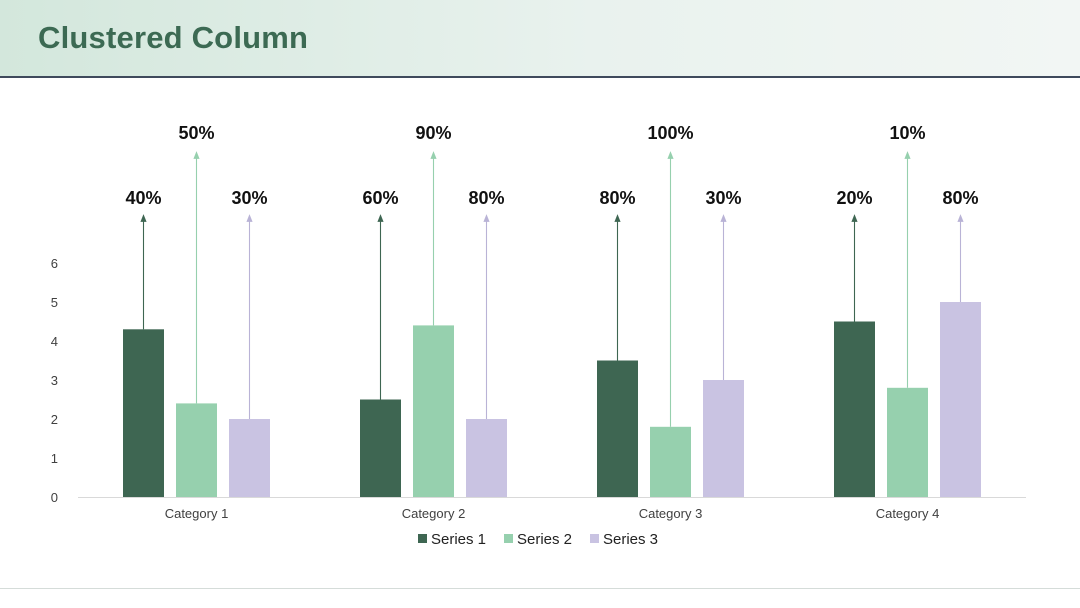  I want to click on y-tick-label: 6, so click(54, 263).